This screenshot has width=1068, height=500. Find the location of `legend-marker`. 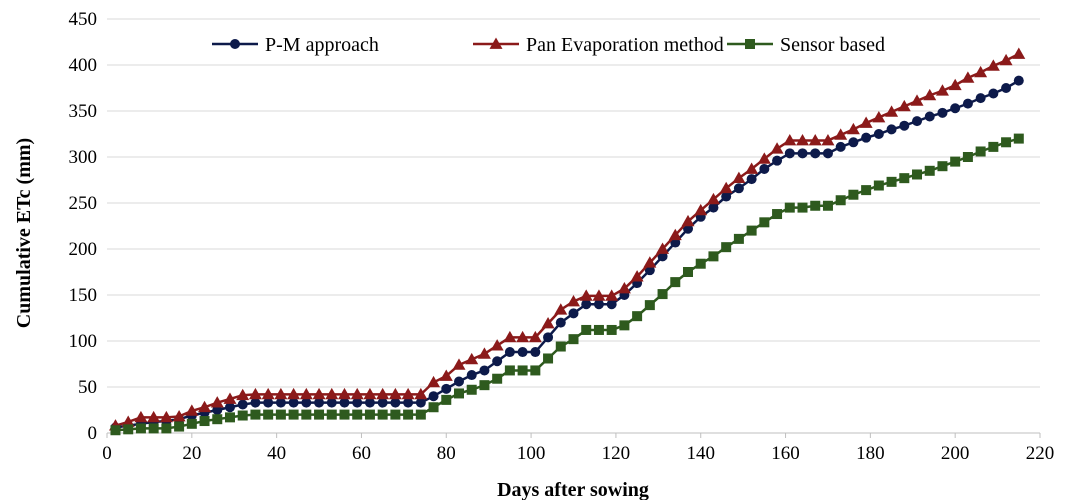

legend-marker is located at coordinates (496, 43).